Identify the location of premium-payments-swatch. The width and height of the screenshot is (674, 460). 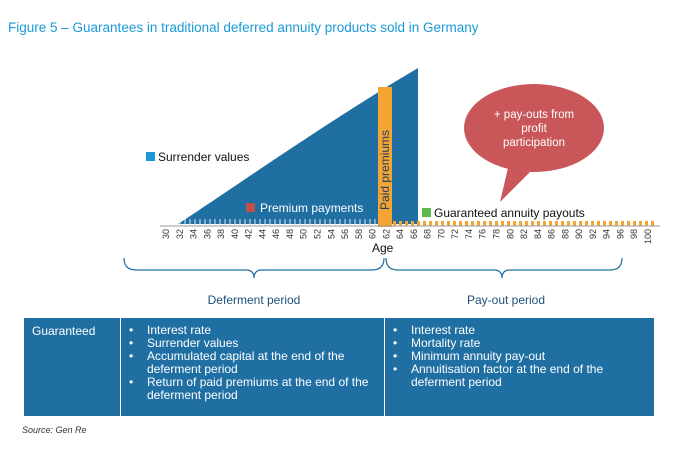
(250, 207).